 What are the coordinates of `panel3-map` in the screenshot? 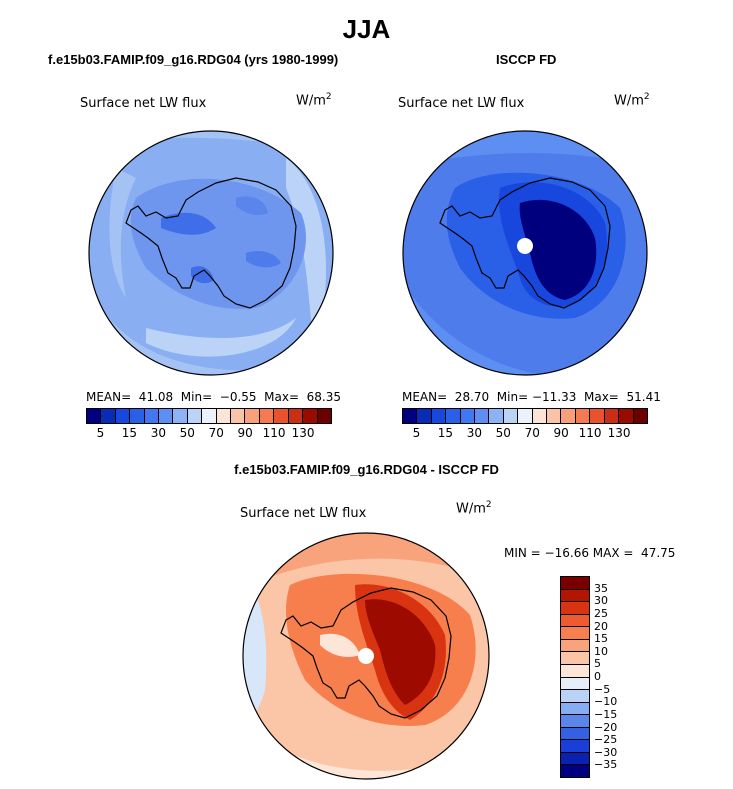 It's located at (366, 656).